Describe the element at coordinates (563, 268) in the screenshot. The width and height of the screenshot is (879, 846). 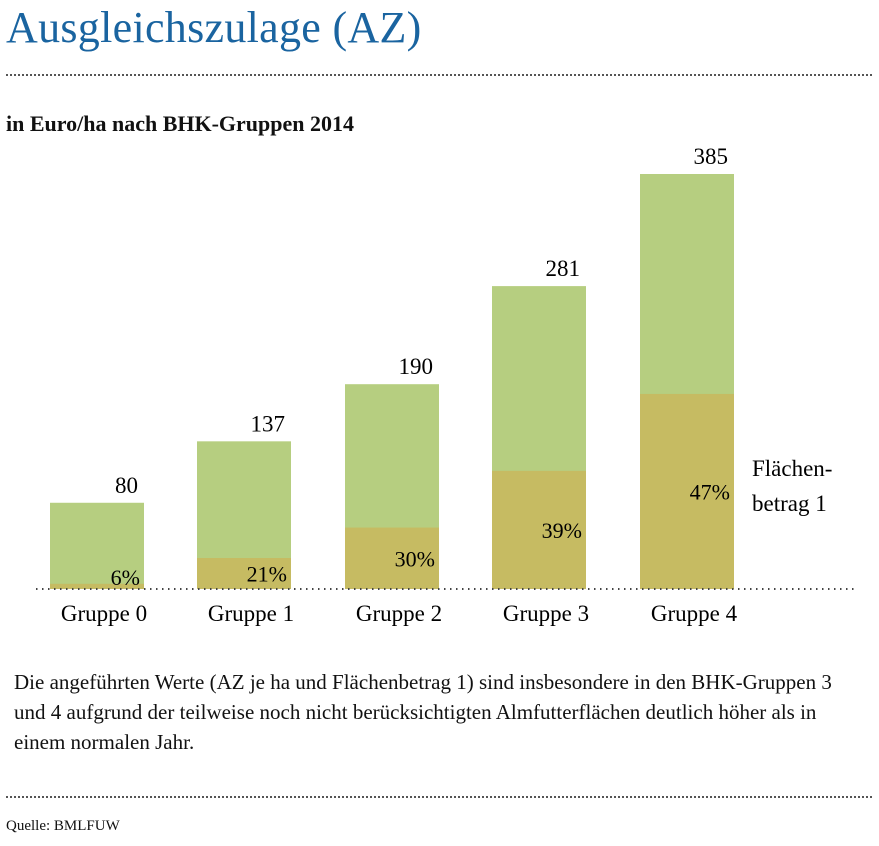
I see `value-label: 281` at that location.